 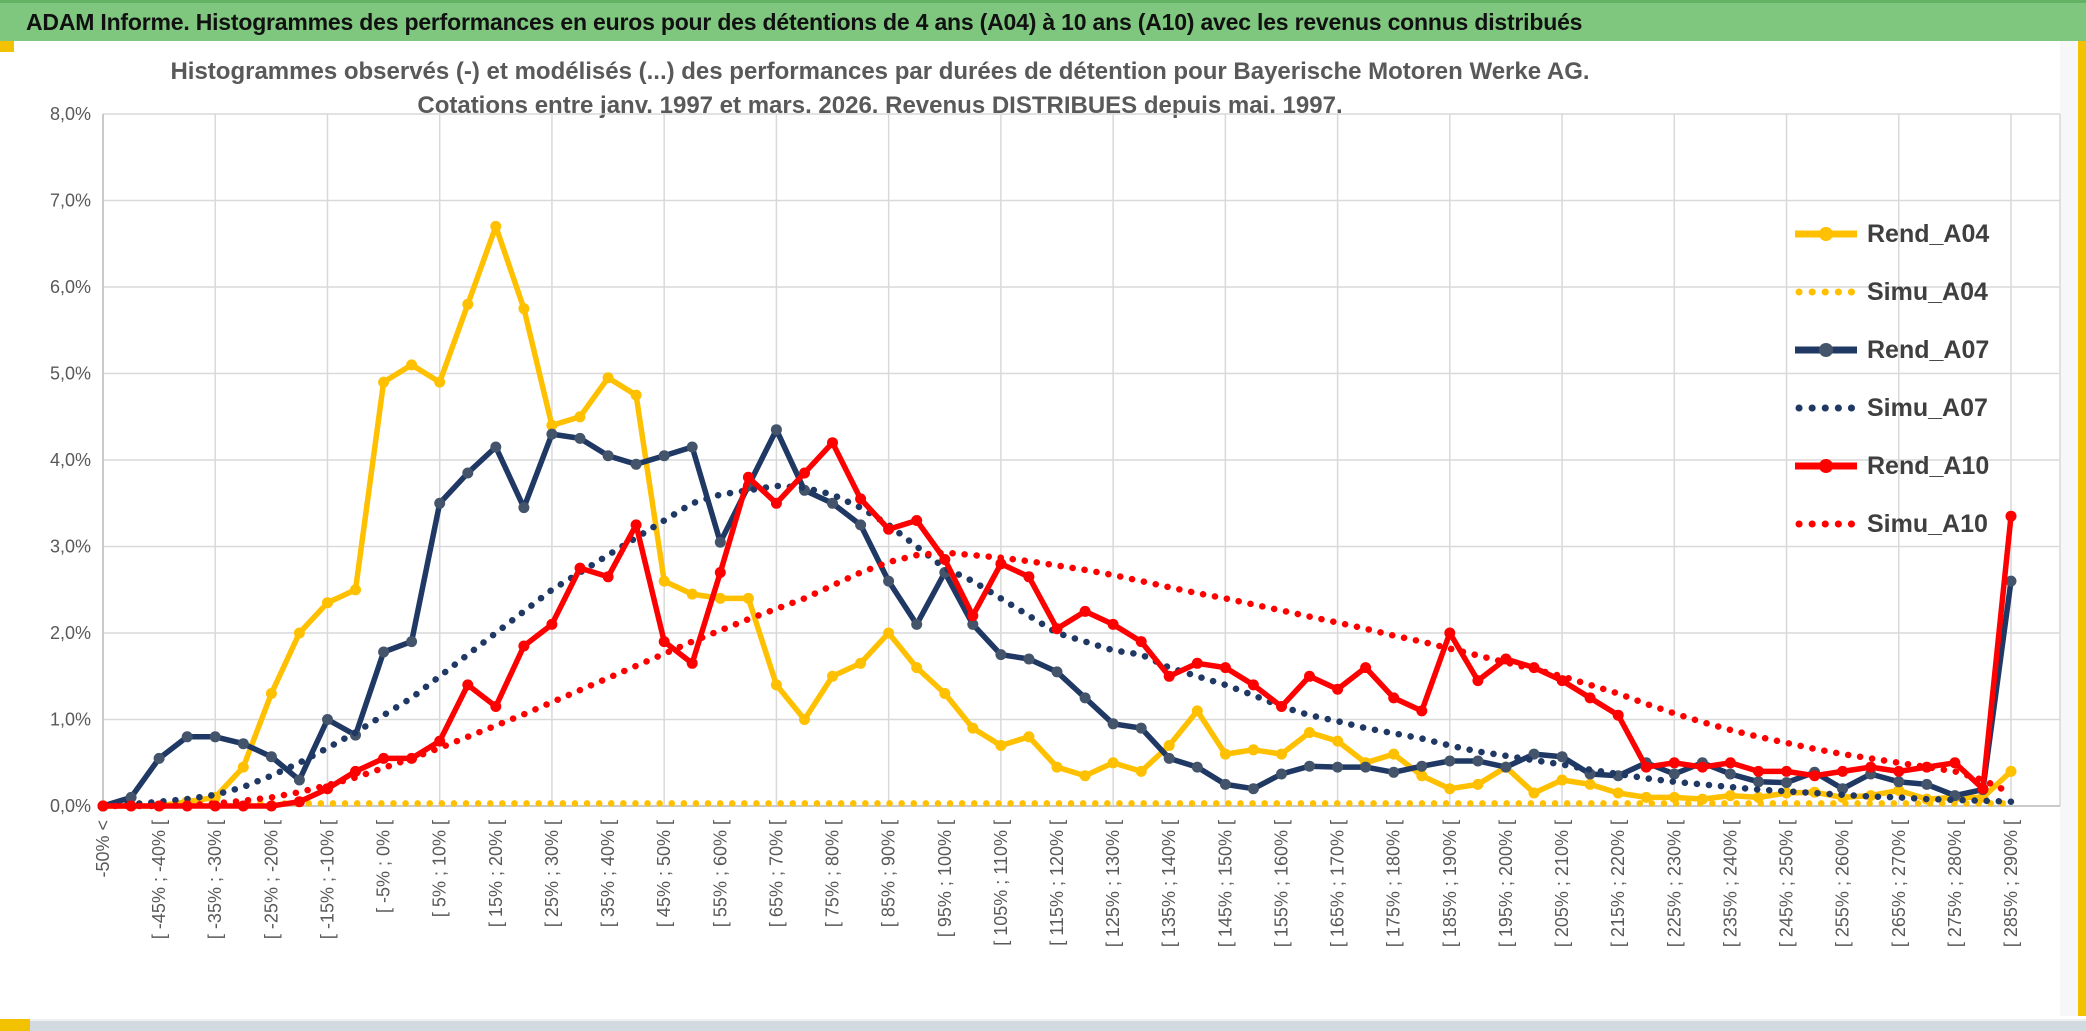 What do you see at coordinates (1928, 465) in the screenshot?
I see `legend-label: Rend_A10` at bounding box center [1928, 465].